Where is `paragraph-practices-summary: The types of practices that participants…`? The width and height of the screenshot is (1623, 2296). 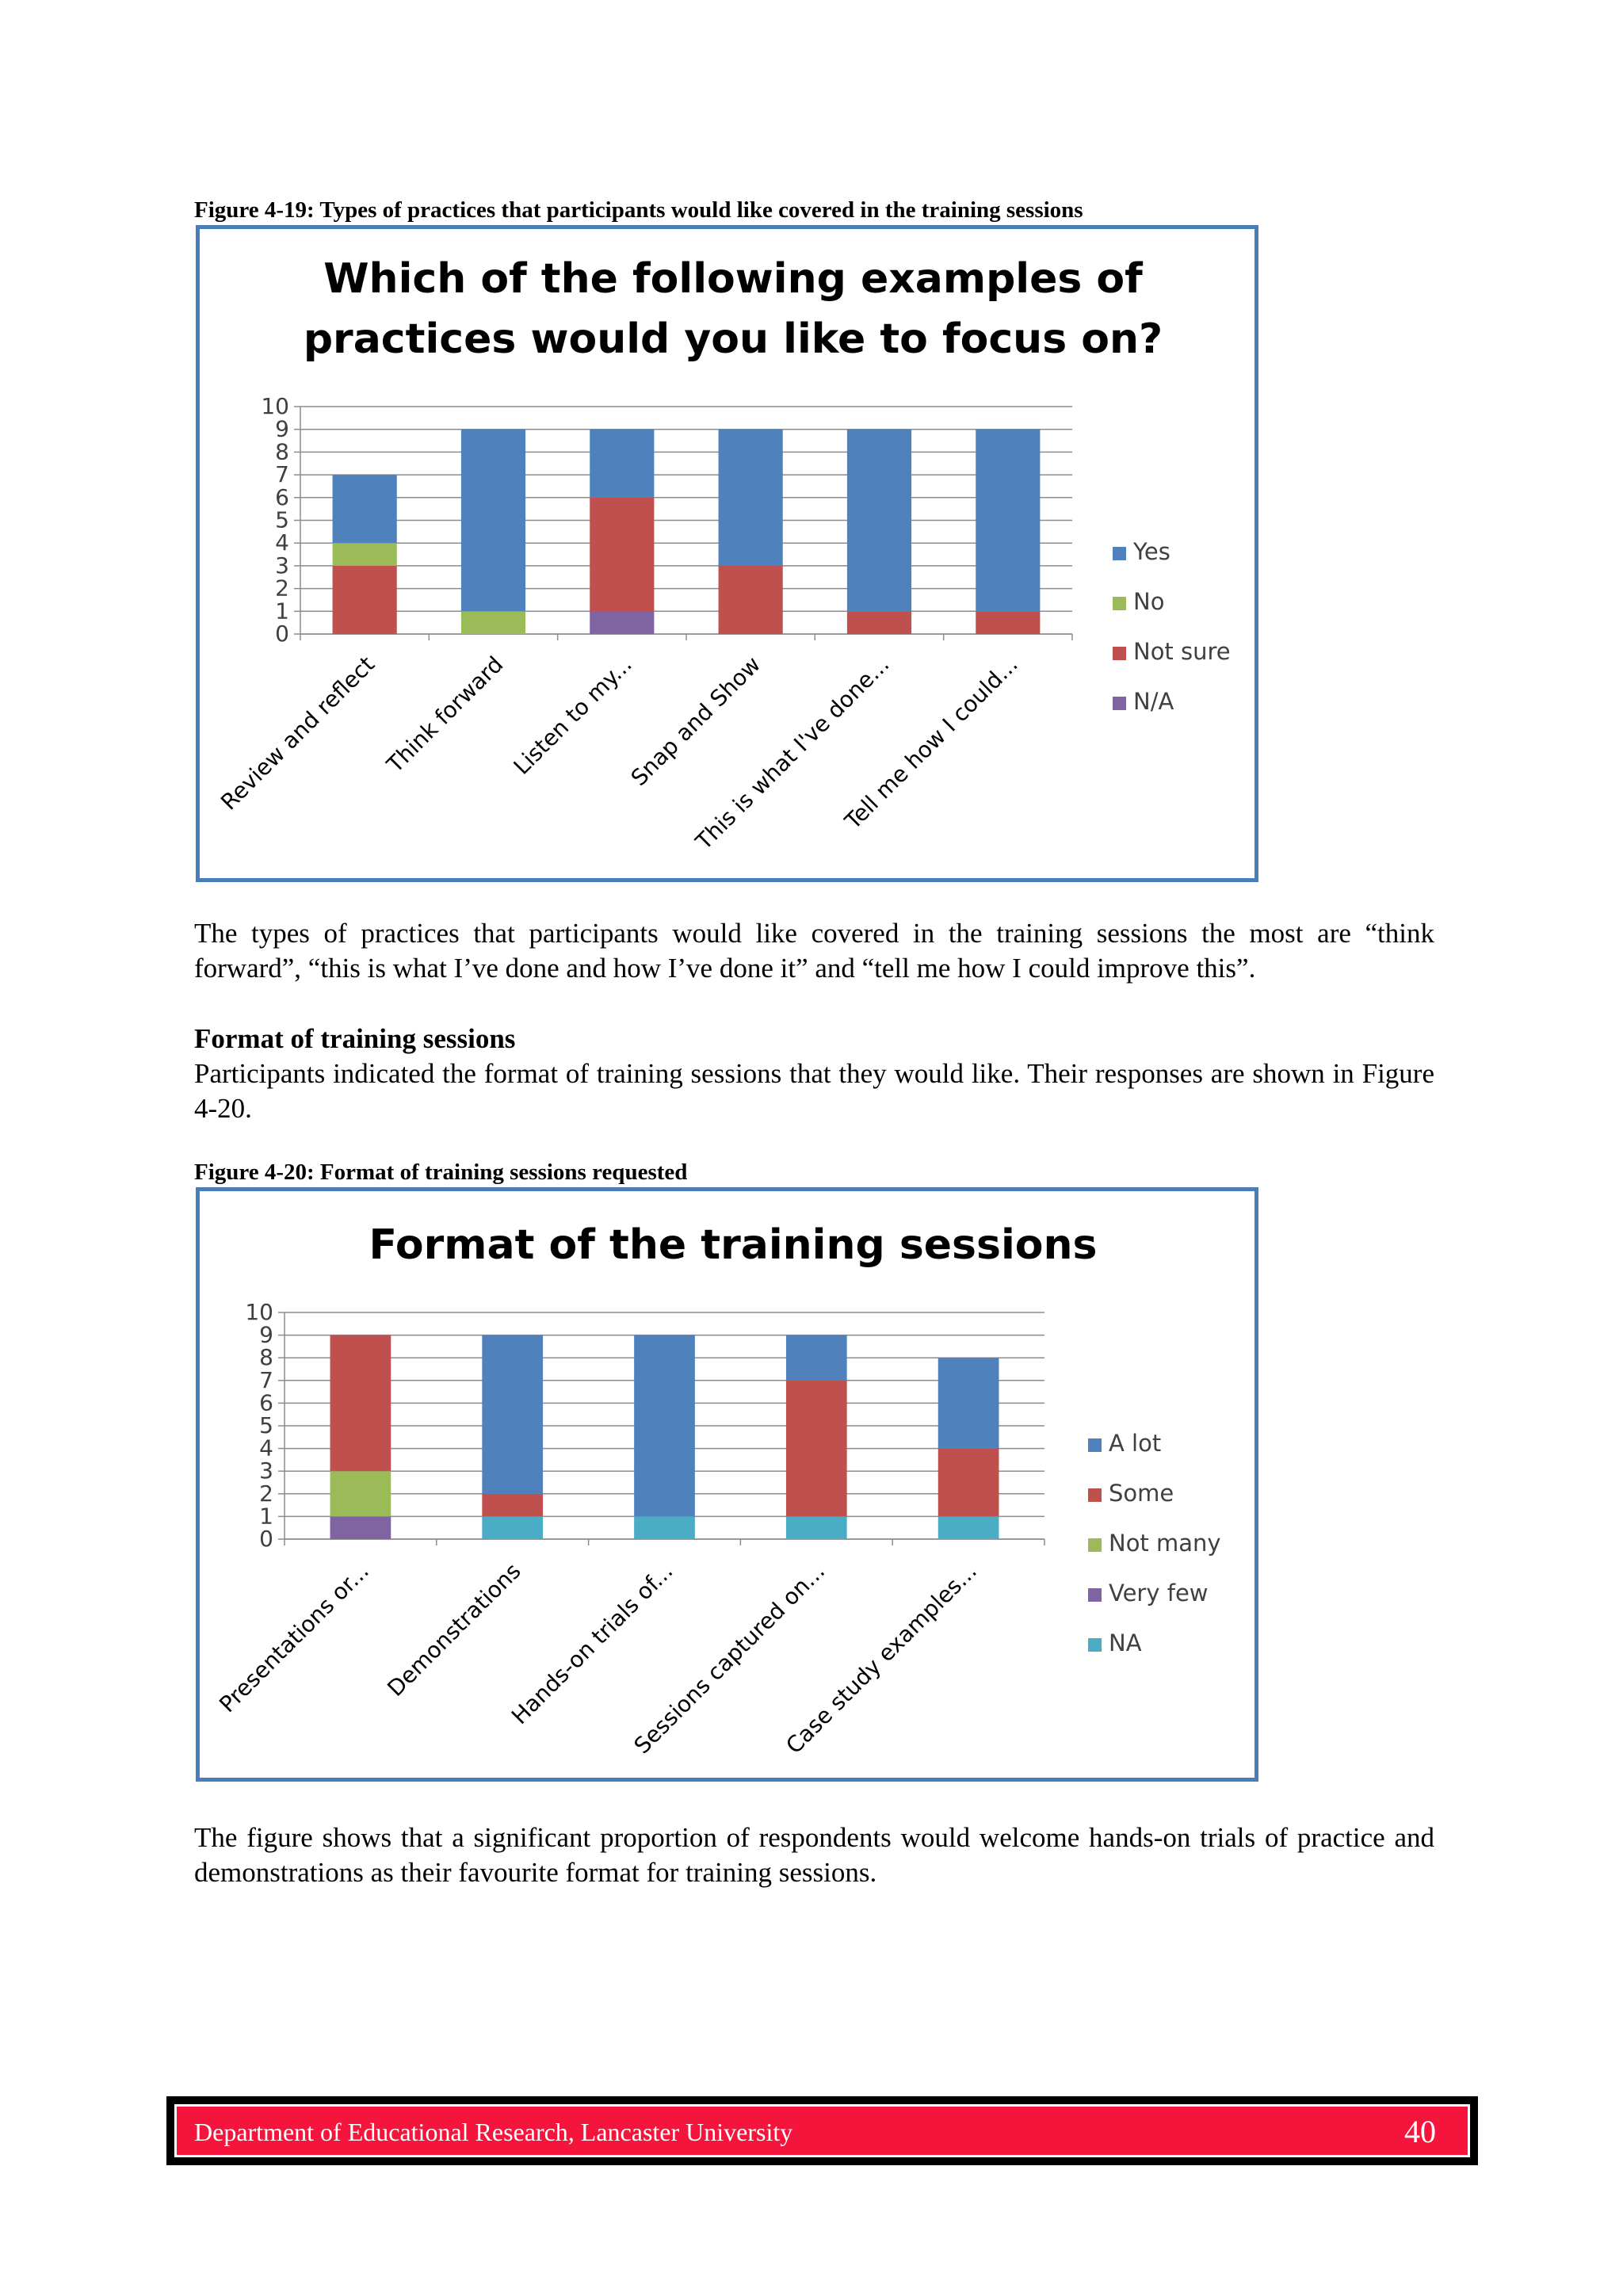
paragraph-practices-summary: The types of practices that participants… is located at coordinates (814, 951).